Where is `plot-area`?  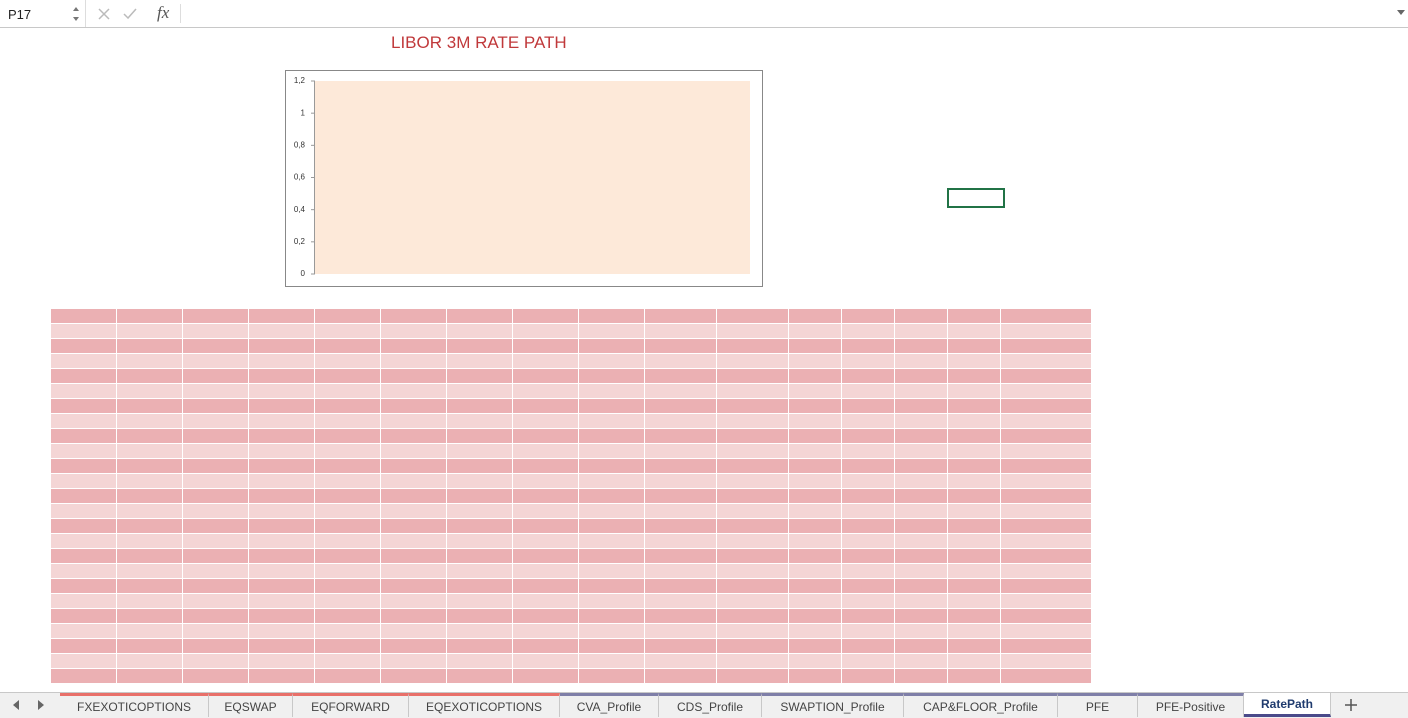
plot-area is located at coordinates (532, 177).